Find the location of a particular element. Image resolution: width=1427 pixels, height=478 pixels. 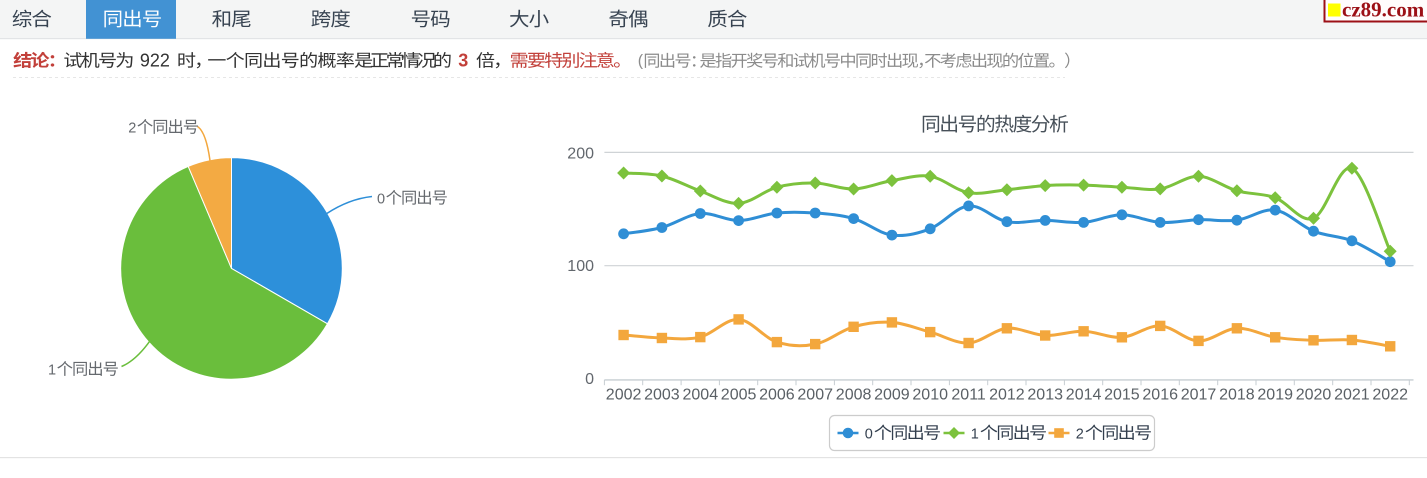

svg-text: 922 is located at coordinates (155, 61).